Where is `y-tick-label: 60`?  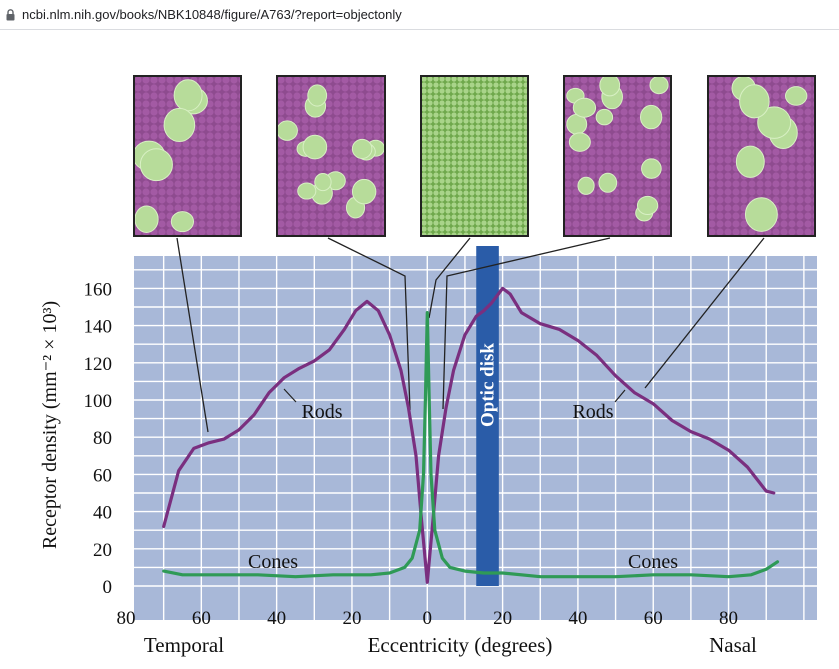
y-tick-label: 60 is located at coordinates (102, 475).